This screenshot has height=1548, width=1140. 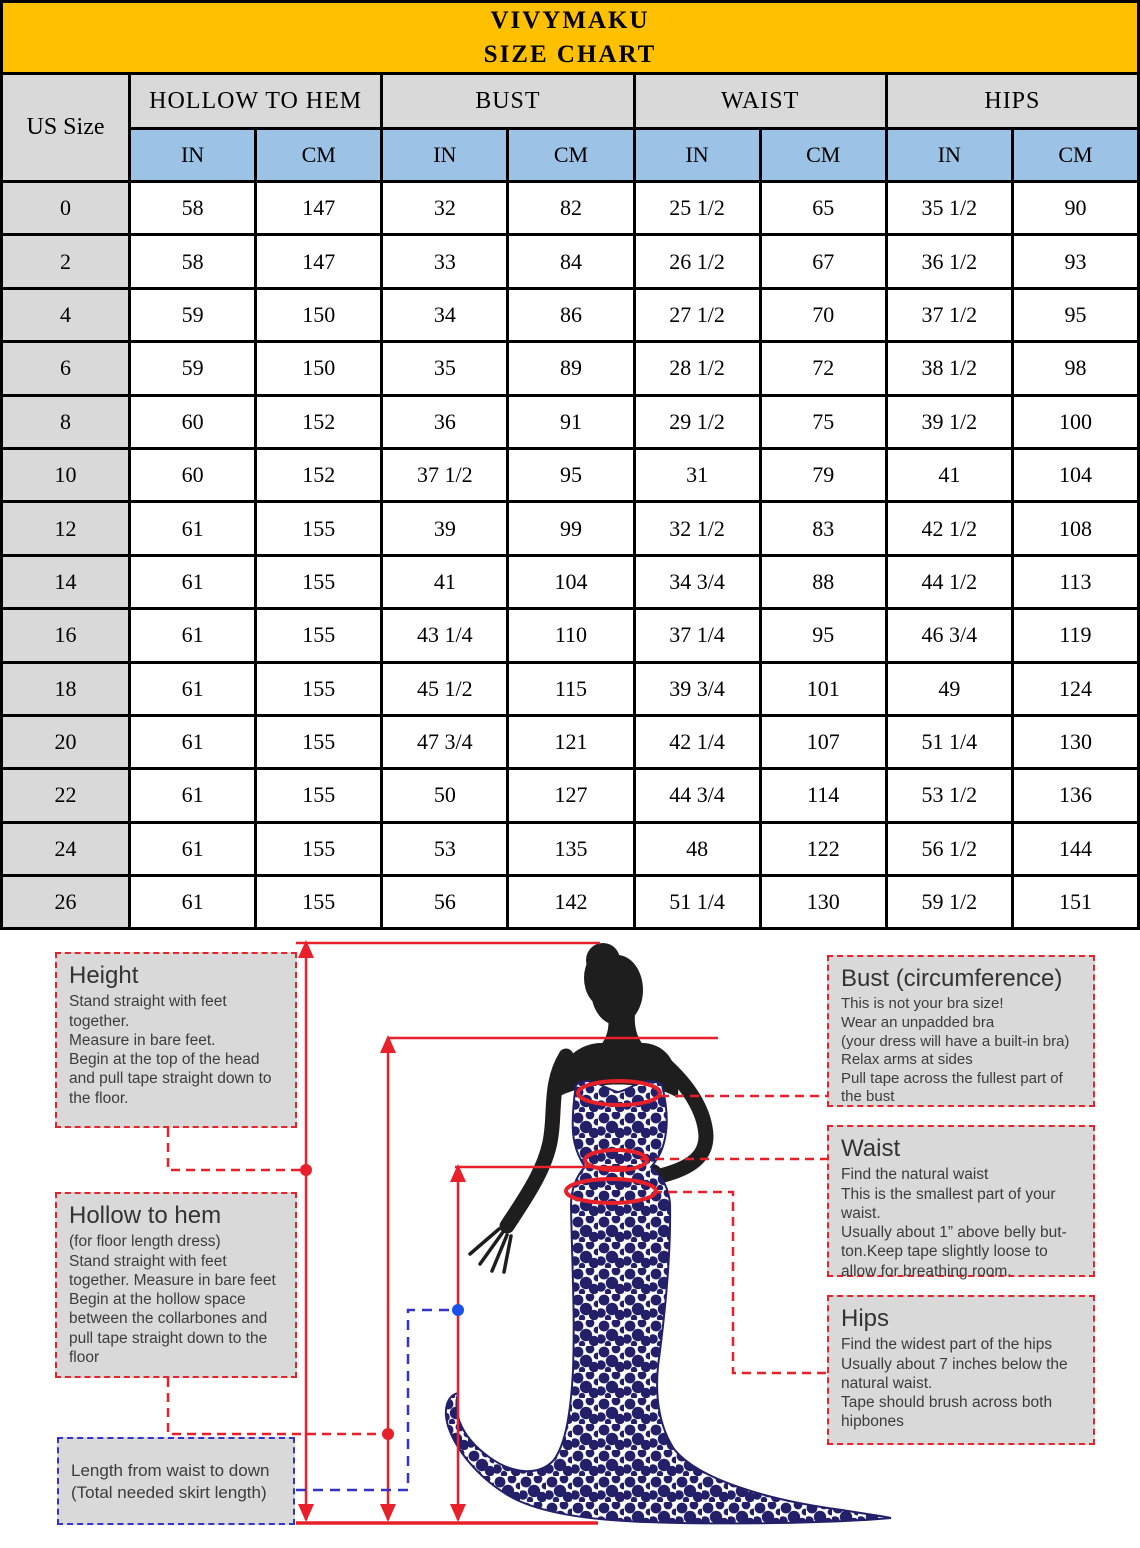 I want to click on measurement-cell: 91, so click(x=571, y=421).